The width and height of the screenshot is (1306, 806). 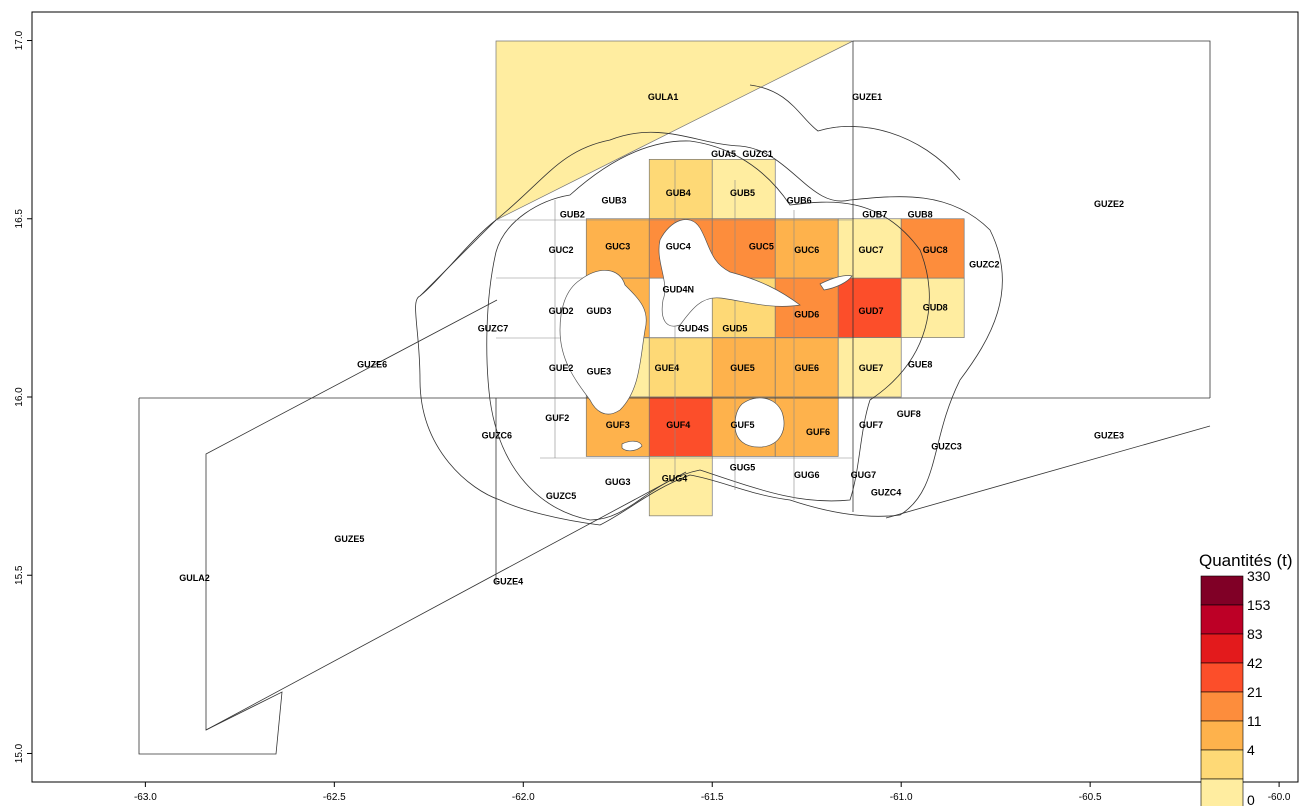 What do you see at coordinates (1251, 799) in the screenshot?
I see `legend-break-label: 0` at bounding box center [1251, 799].